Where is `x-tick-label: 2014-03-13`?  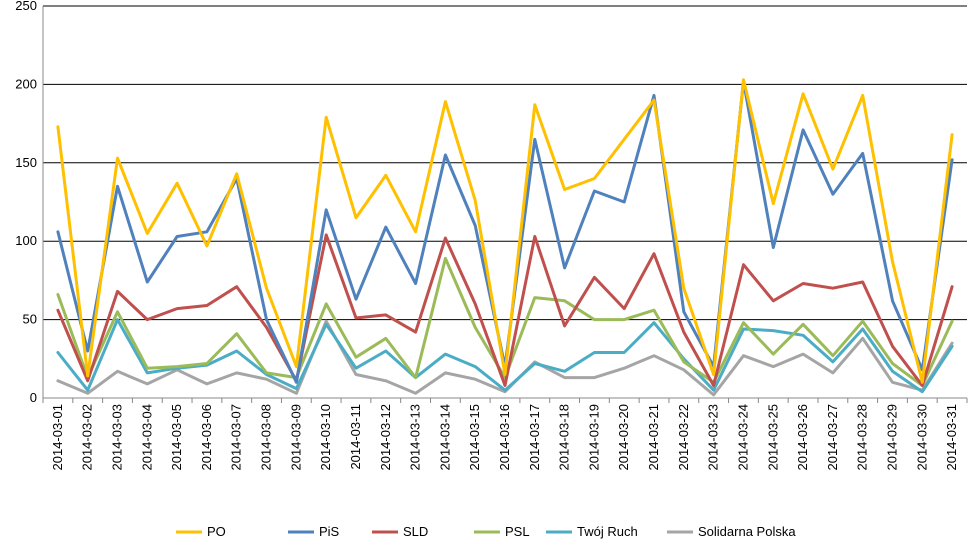 x-tick-label: 2014-03-13 is located at coordinates (415, 437).